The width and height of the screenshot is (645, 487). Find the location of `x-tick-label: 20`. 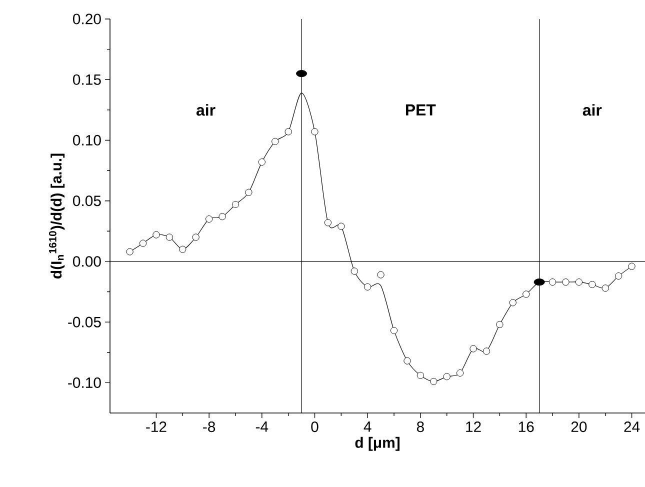

x-tick-label: 20 is located at coordinates (579, 427).